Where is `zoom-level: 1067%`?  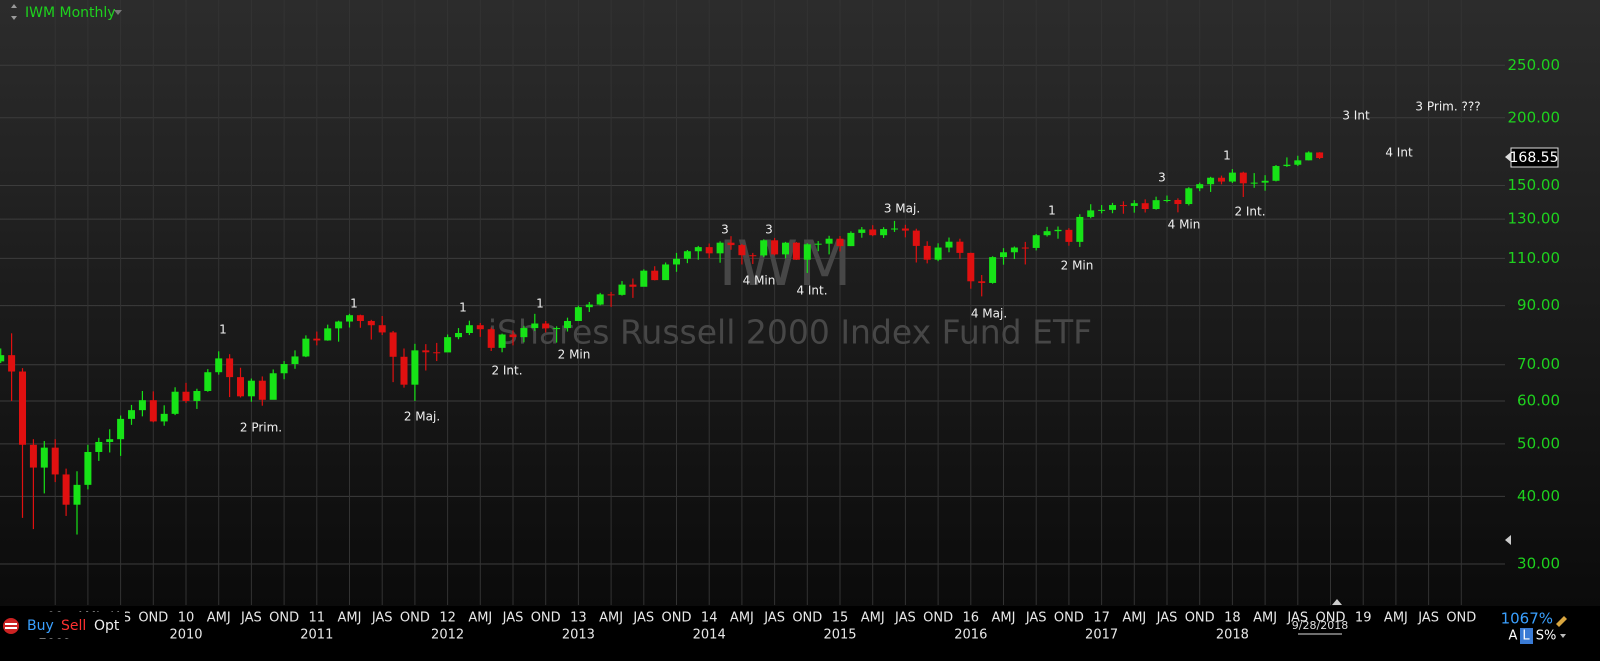
zoom-level: 1067% is located at coordinates (1527, 619).